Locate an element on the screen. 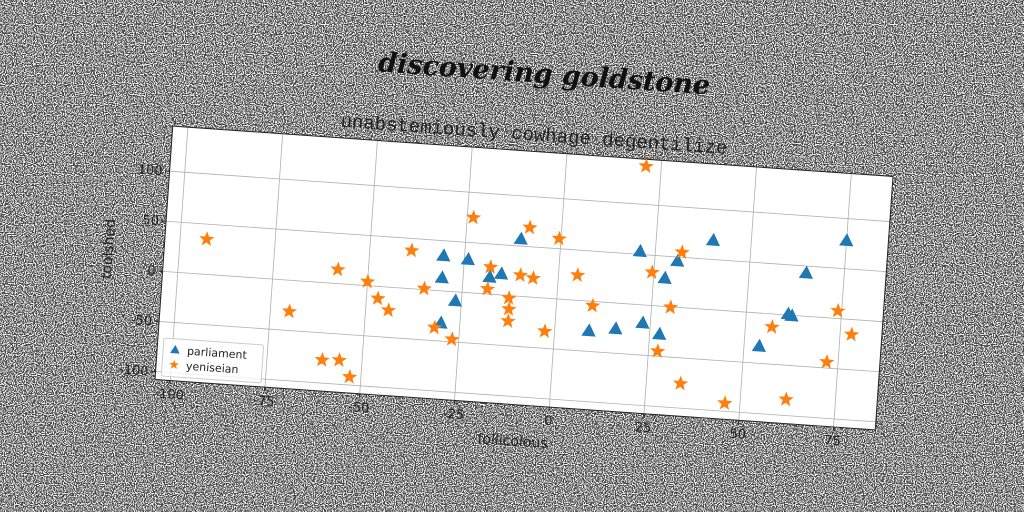 The height and width of the screenshot is (512, 1024). x-tick-label: 75 is located at coordinates (833, 441).